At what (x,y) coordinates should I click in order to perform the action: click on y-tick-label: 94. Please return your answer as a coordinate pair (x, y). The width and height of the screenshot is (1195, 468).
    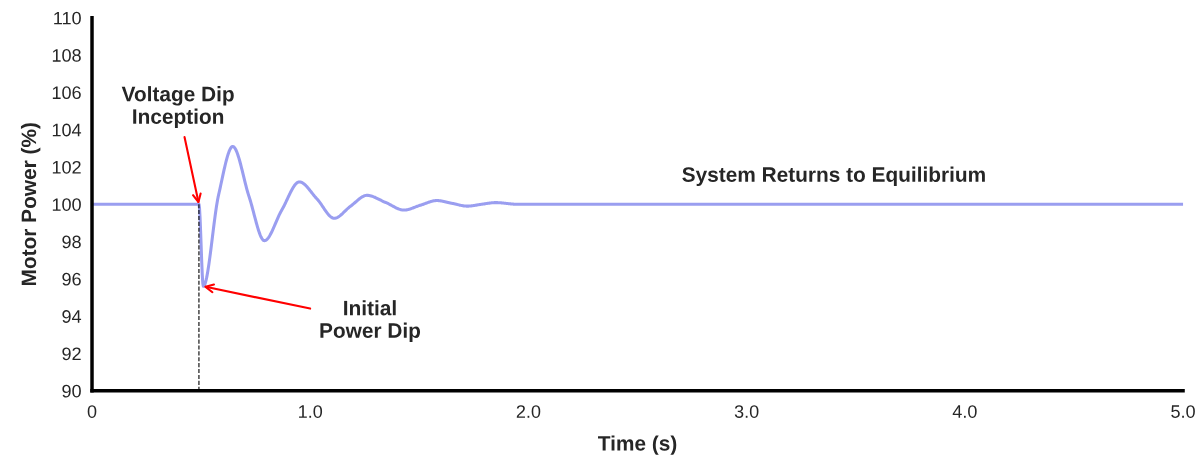
    Looking at the image, I should click on (72, 316).